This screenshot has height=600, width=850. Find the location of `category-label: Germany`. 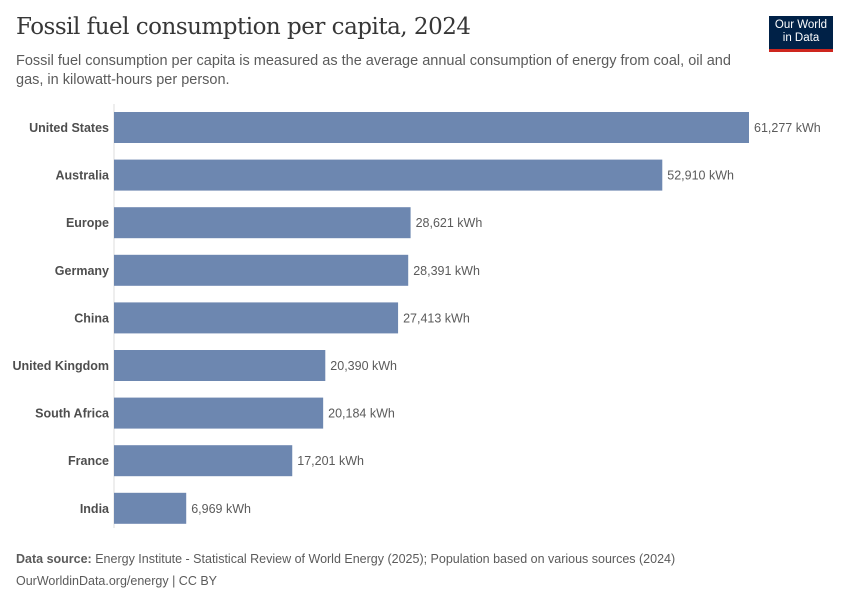

category-label: Germany is located at coordinates (82, 271).